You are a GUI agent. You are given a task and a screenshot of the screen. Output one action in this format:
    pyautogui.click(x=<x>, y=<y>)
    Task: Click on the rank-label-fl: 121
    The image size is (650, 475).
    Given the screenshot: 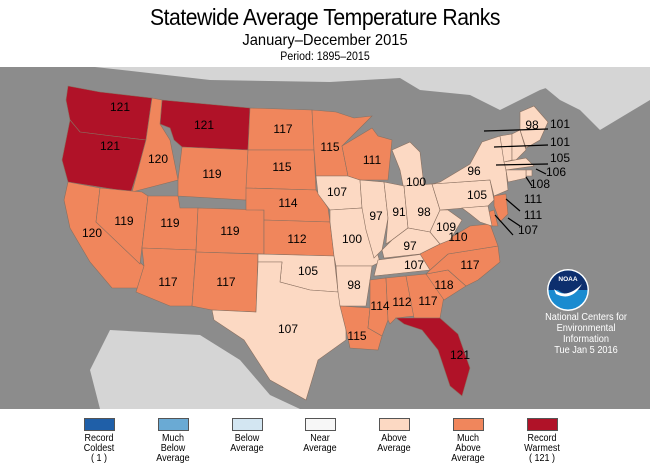 What is the action you would take?
    pyautogui.click(x=460, y=355)
    